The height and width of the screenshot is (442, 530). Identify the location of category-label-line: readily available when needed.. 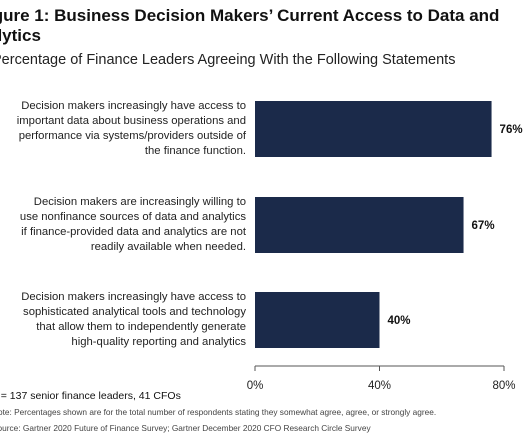
(168, 247).